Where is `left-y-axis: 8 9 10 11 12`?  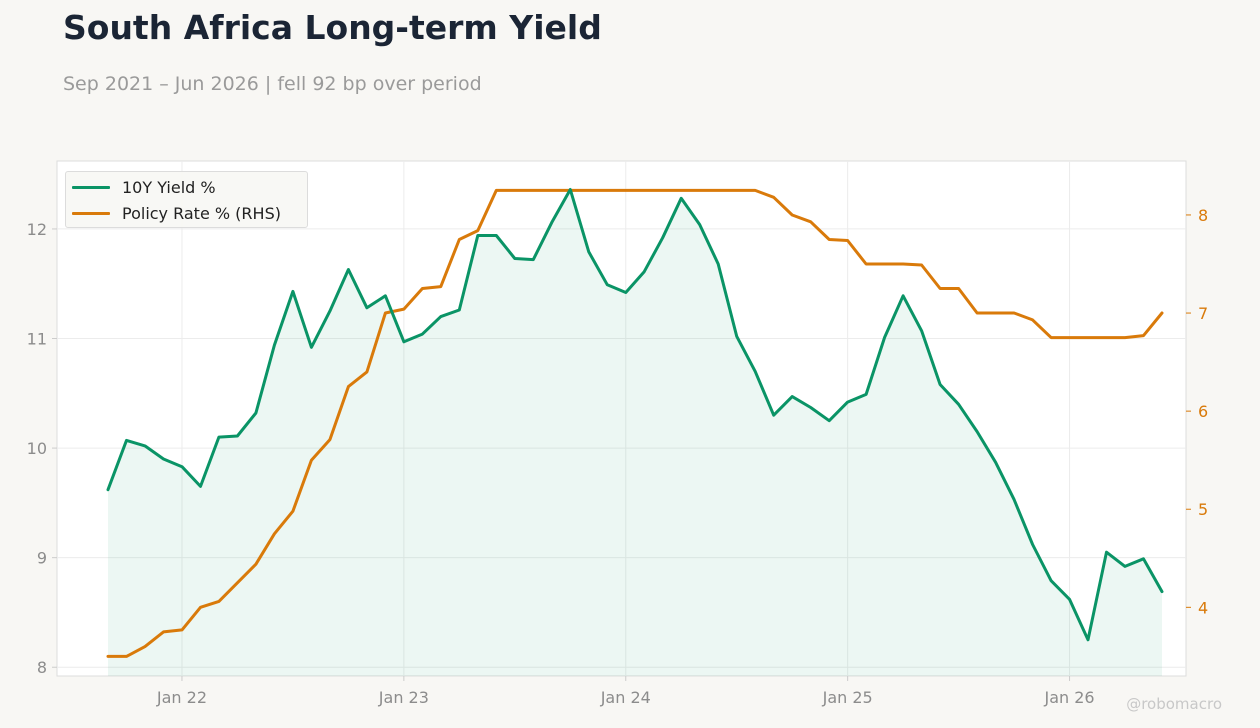 left-y-axis: 8 9 10 11 12 is located at coordinates (42, 448).